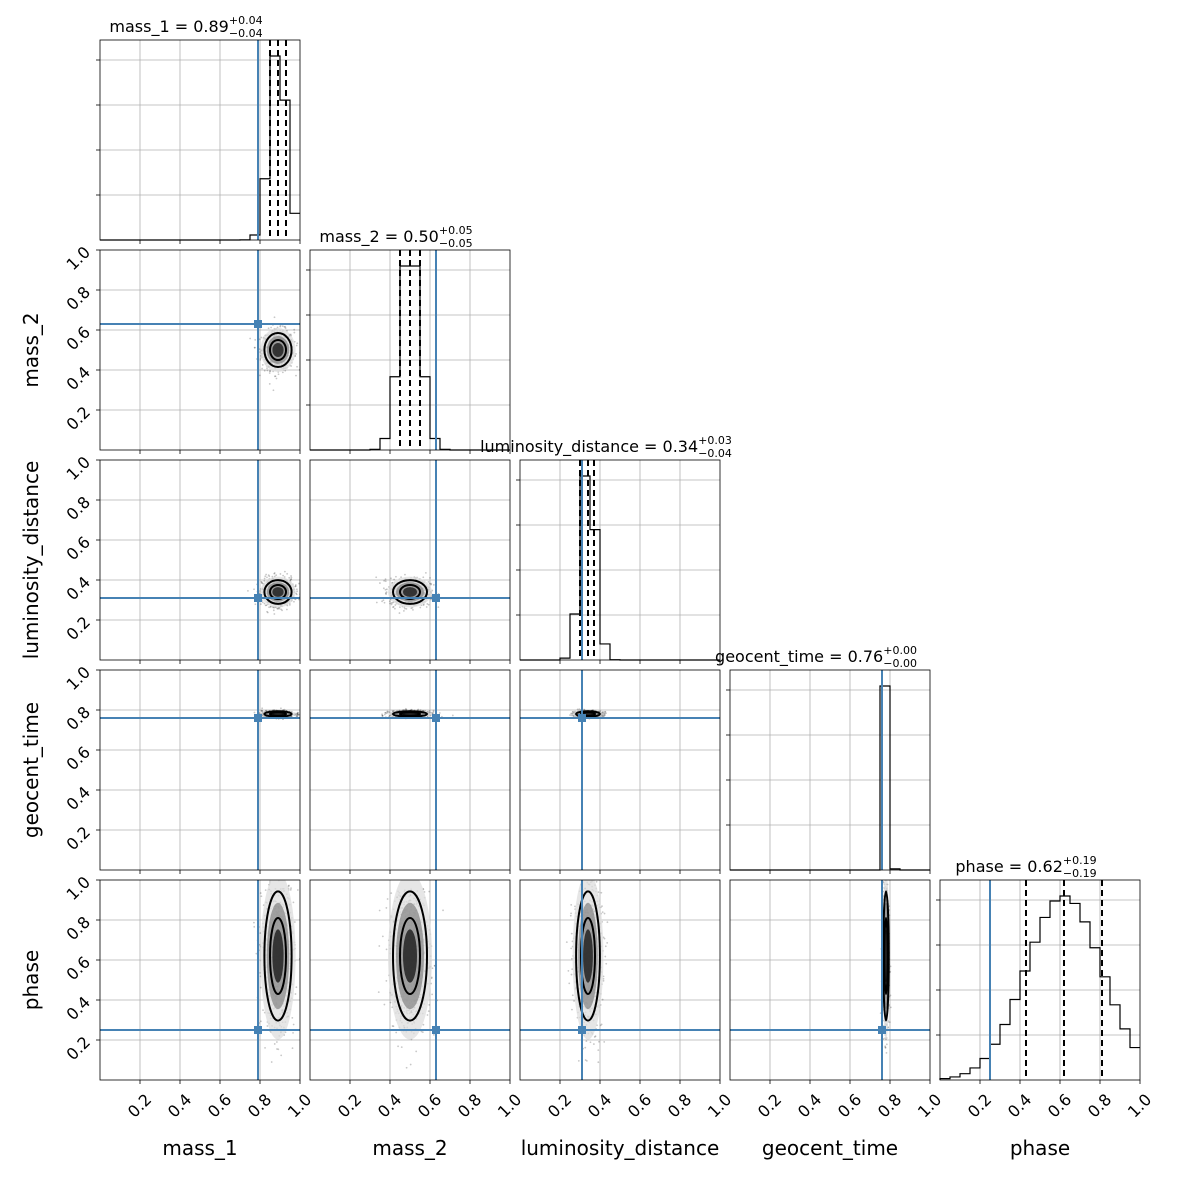 This screenshot has width=1180, height=1180. I want to click on y-tick-label: 0.4, so click(78, 798).